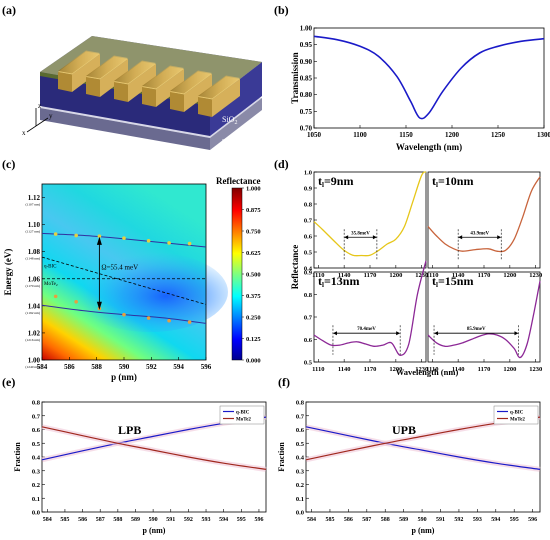  I want to click on panel-b-label: (b), so click(281, 10).